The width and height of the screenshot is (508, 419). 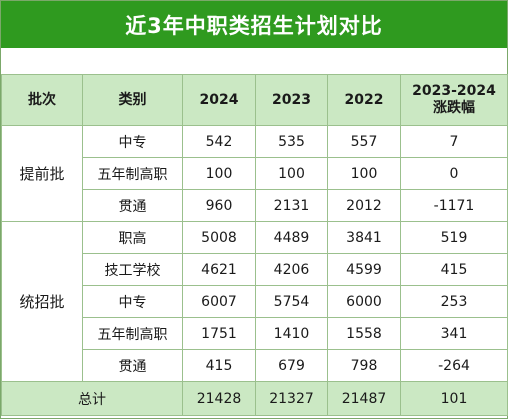 I want to click on value-2022: 798, so click(x=364, y=365).